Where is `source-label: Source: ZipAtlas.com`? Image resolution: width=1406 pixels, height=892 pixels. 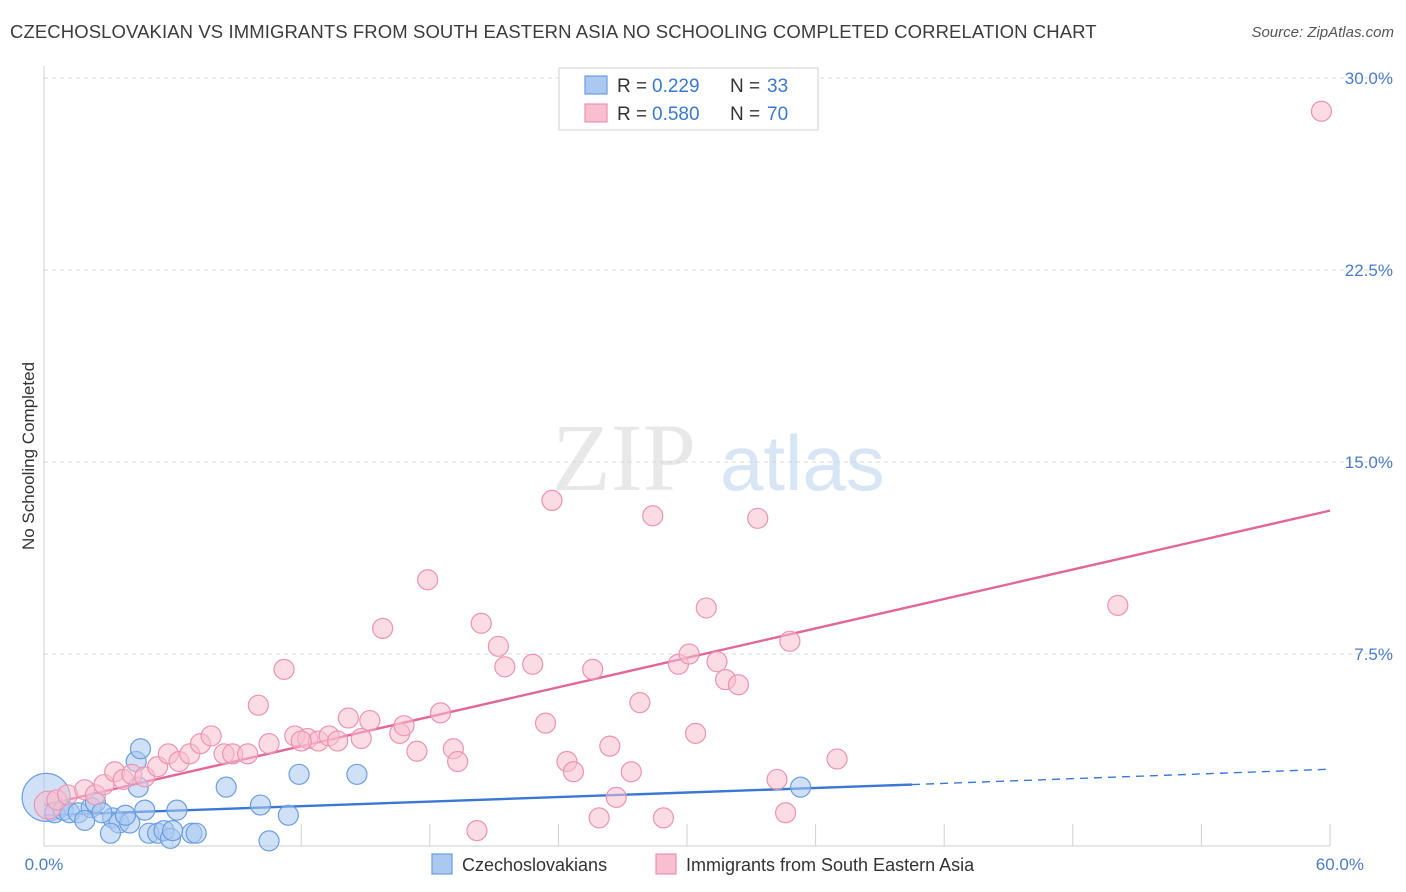
source-label: Source: ZipAtlas.com is located at coordinates (1322, 32).